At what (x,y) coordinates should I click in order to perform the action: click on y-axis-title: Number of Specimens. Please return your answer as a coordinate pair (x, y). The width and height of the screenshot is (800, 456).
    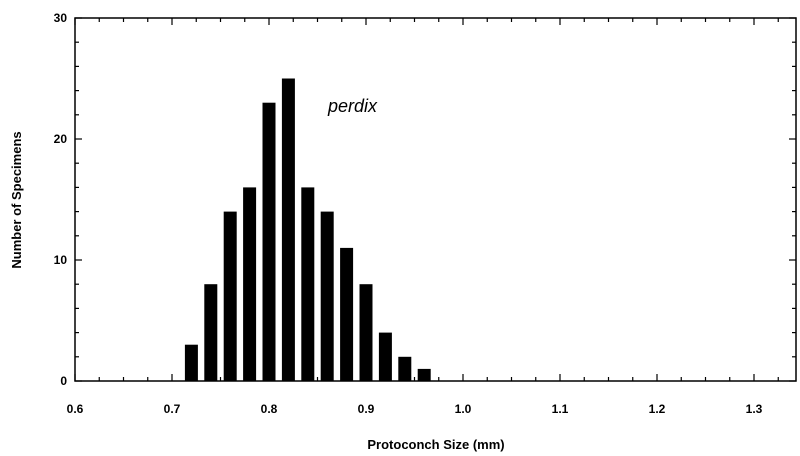
    Looking at the image, I should click on (16, 199).